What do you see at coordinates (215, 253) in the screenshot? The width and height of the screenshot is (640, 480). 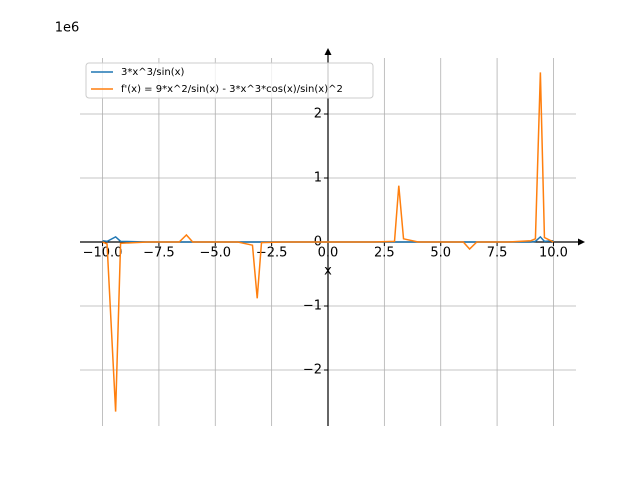 I see `x-tick-label: −5.0` at bounding box center [215, 253].